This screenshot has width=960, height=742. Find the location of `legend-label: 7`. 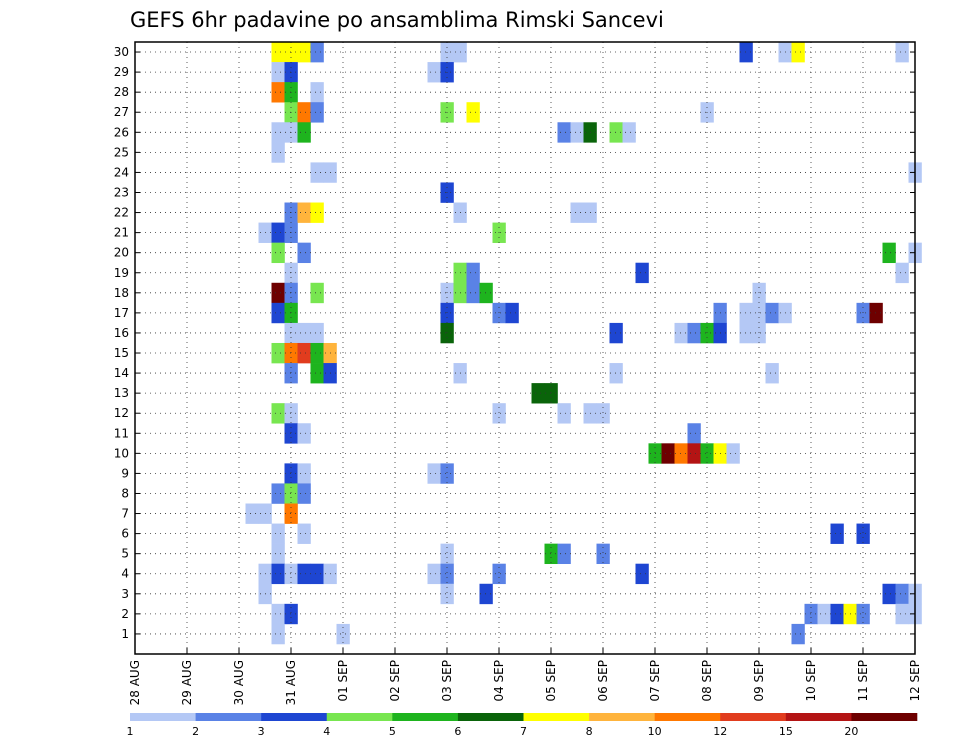

legend-label: 7 is located at coordinates (523, 731).